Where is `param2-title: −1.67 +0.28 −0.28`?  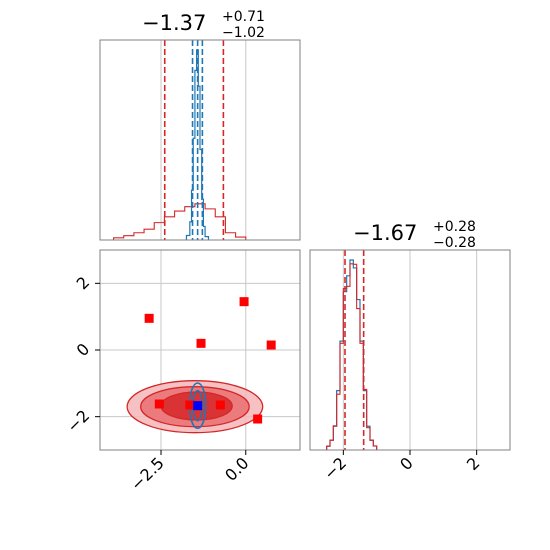 param2-title: −1.67 +0.28 −0.28 is located at coordinates (414, 235).